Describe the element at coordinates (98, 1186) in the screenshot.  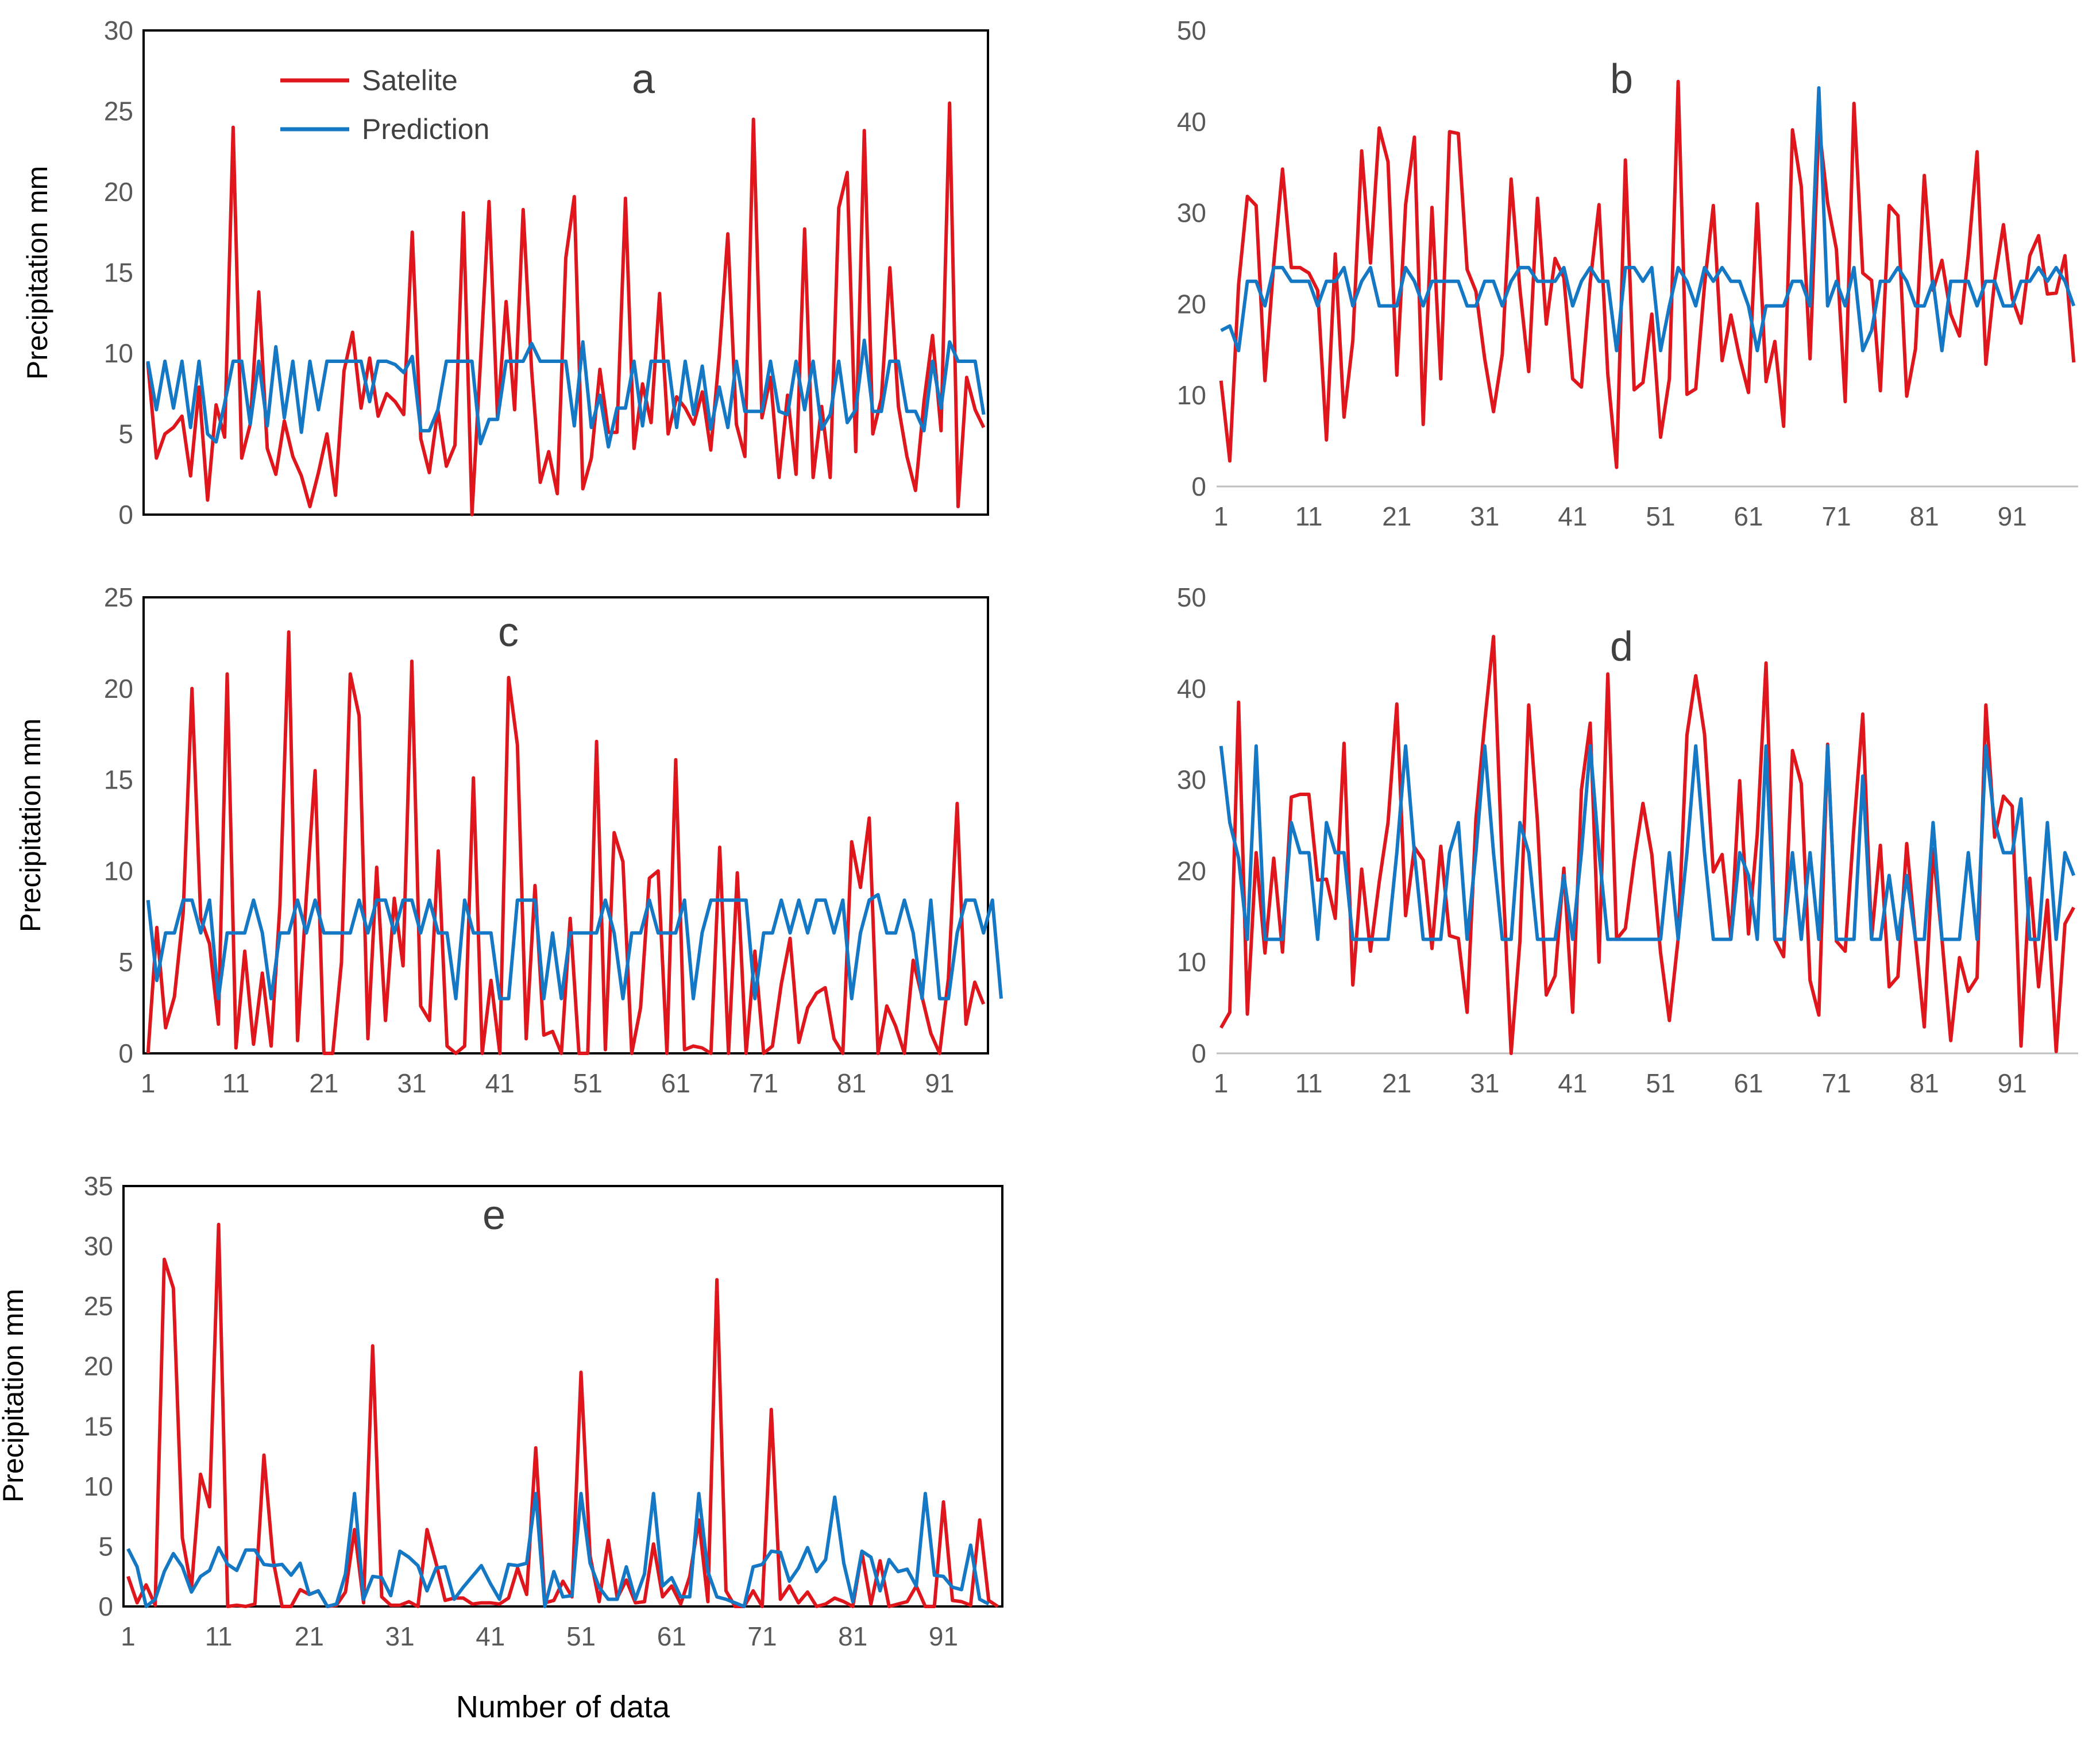
I see `y-tick-label: 35` at that location.